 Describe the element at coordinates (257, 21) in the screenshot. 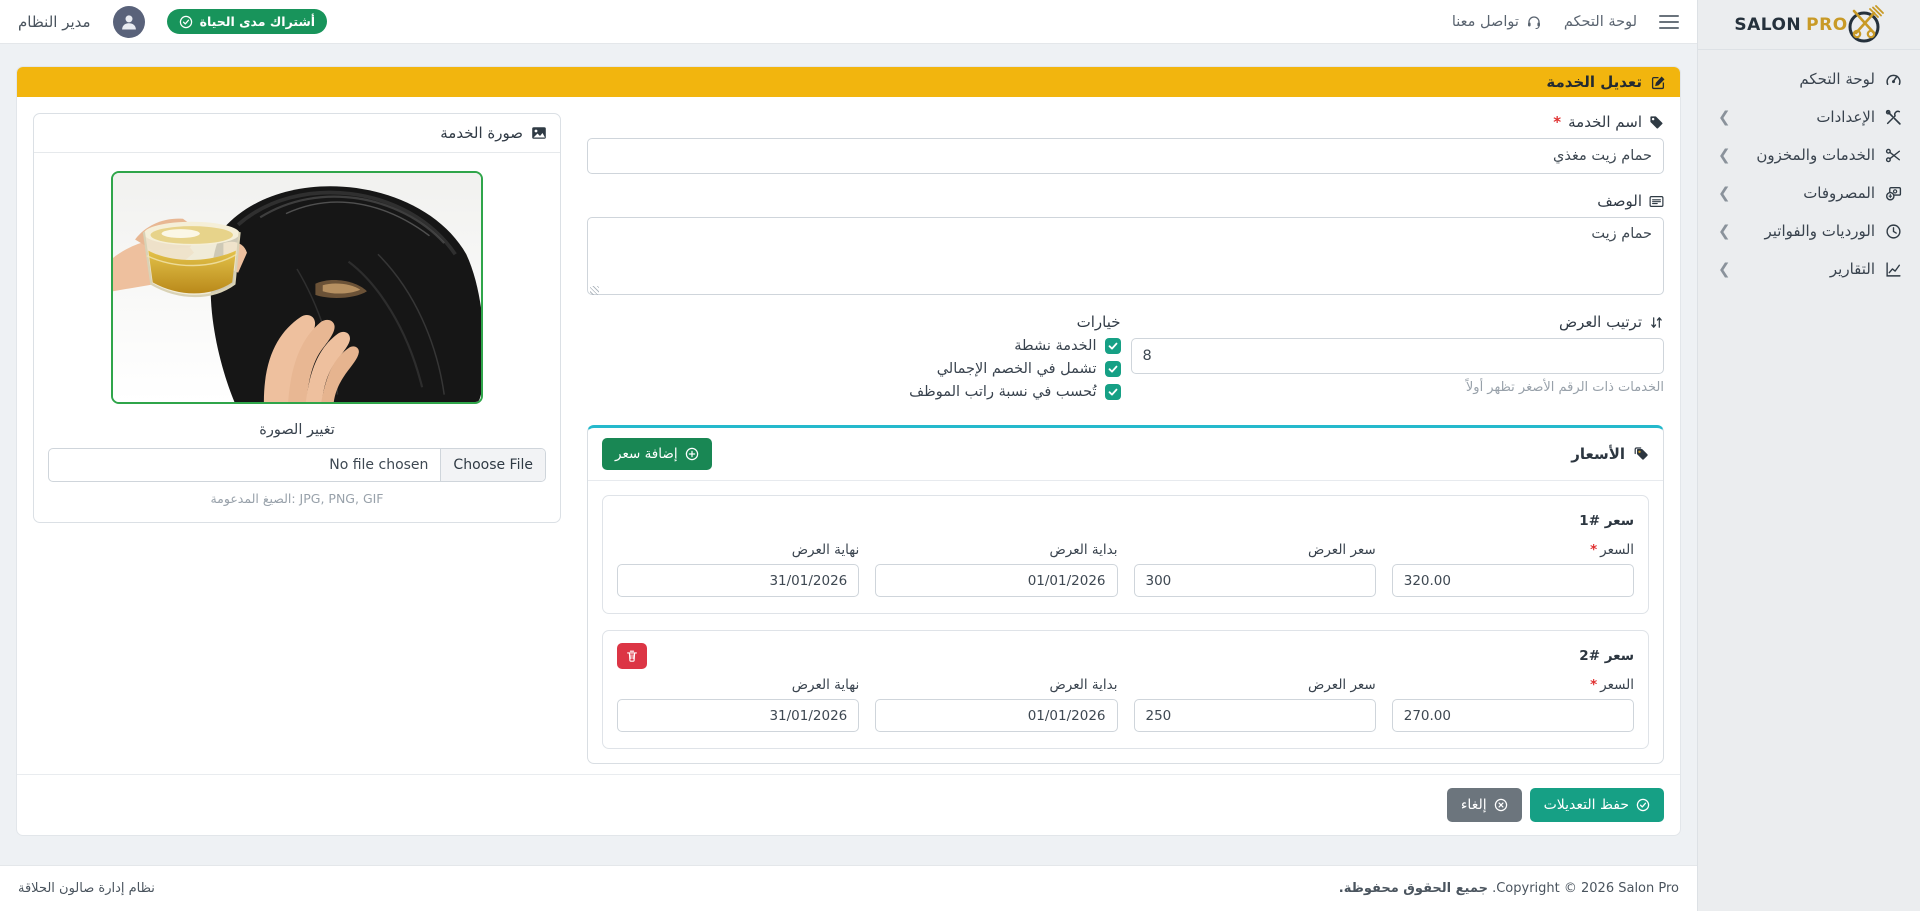

I see `subscription-badge-label: أشتراك مدى الحياة` at that location.